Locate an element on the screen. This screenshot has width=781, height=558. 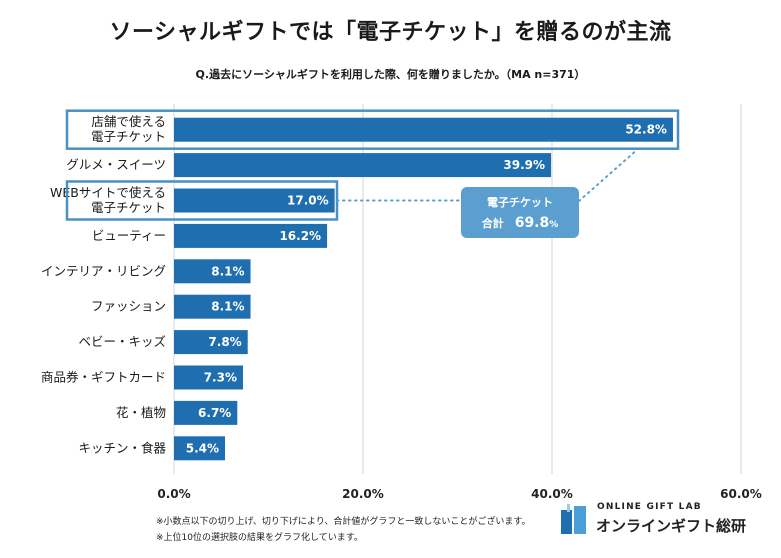
category-label: 商品券・ギフトカード is located at coordinates (103, 377).